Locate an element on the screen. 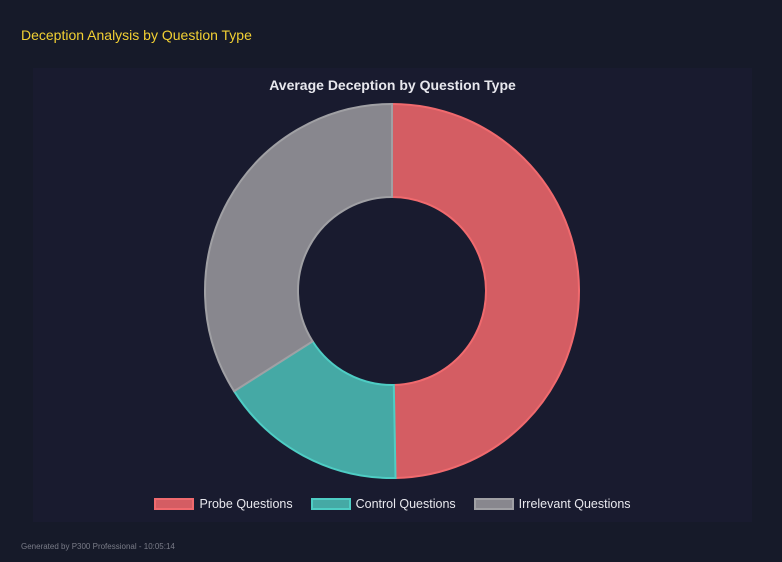  legend-label: Control Questions is located at coordinates (405, 504).